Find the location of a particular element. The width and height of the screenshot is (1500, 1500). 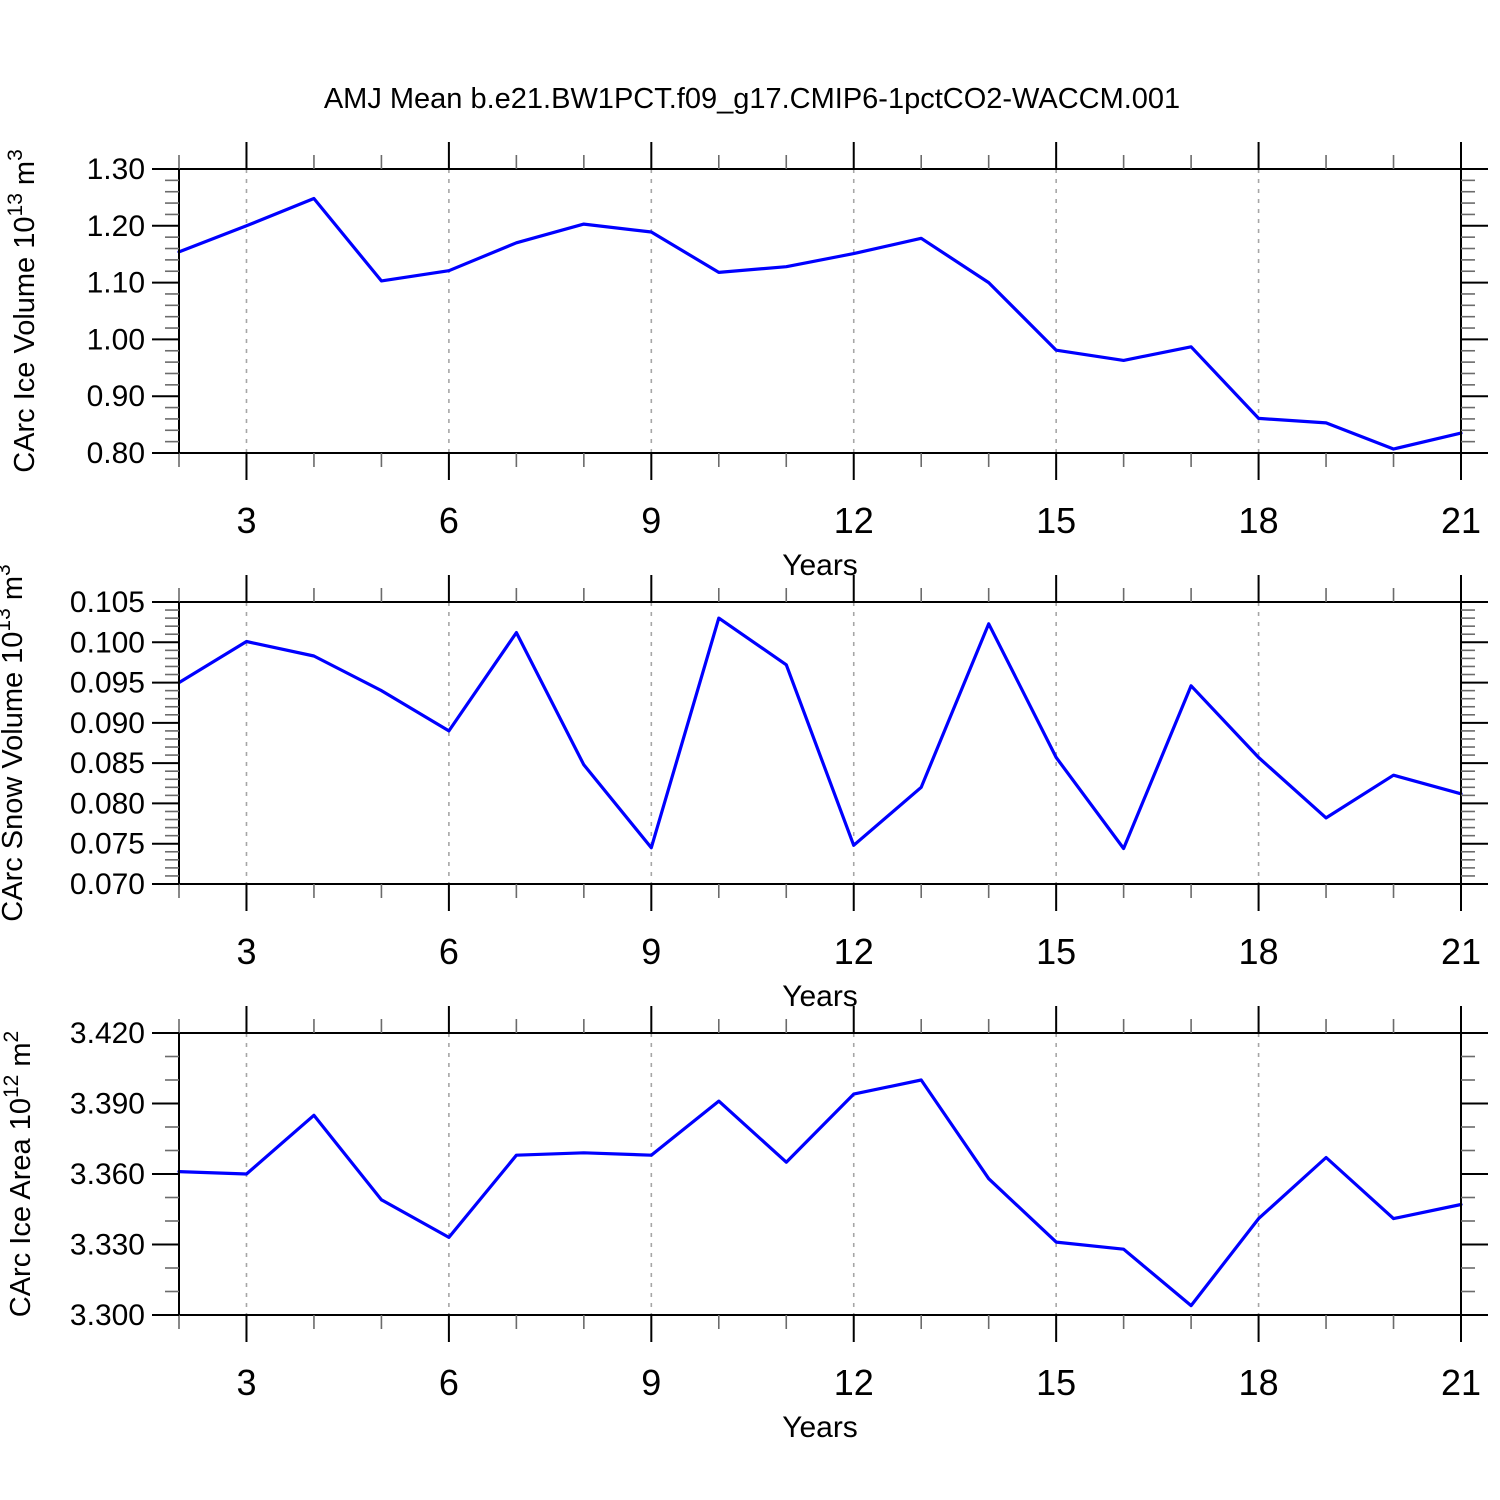

y-tick-label: 1.00 is located at coordinates (116, 339).